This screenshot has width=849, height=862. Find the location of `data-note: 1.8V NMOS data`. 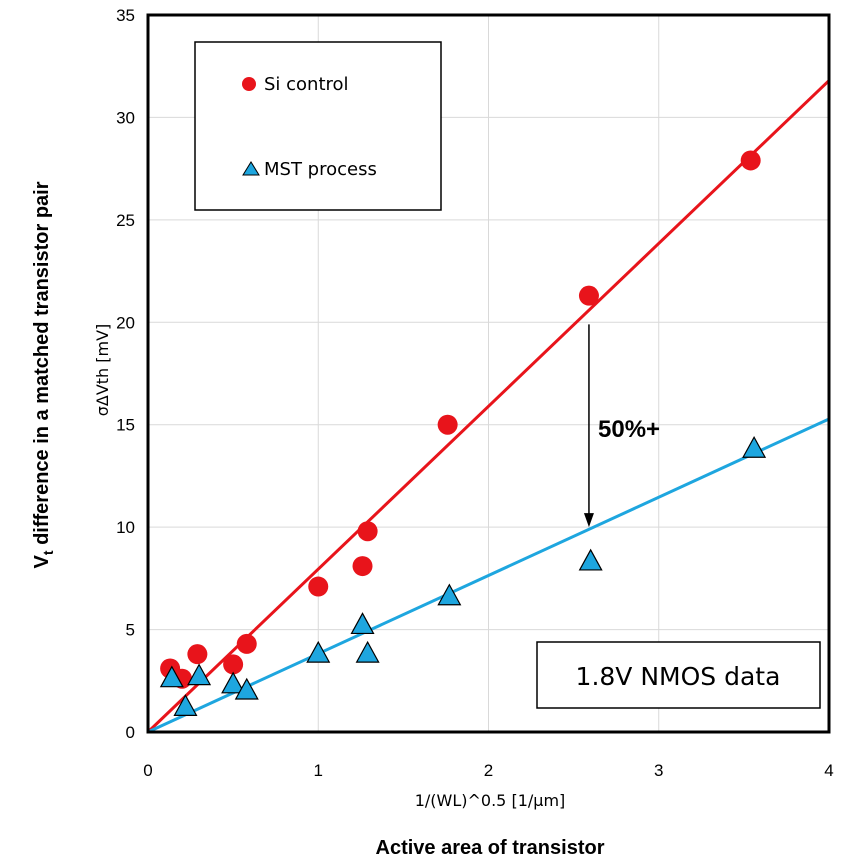

data-note: 1.8V NMOS data is located at coordinates (678, 675).